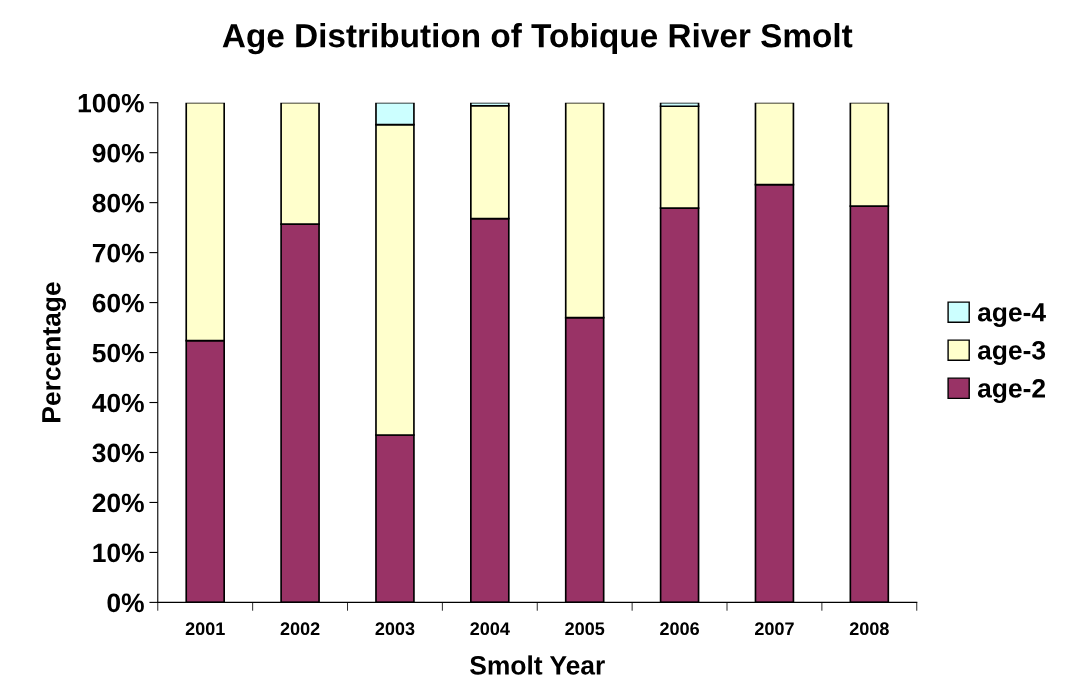 The width and height of the screenshot is (1066, 694). Describe the element at coordinates (490, 629) in the screenshot. I see `x-tick-label: 2004` at that location.